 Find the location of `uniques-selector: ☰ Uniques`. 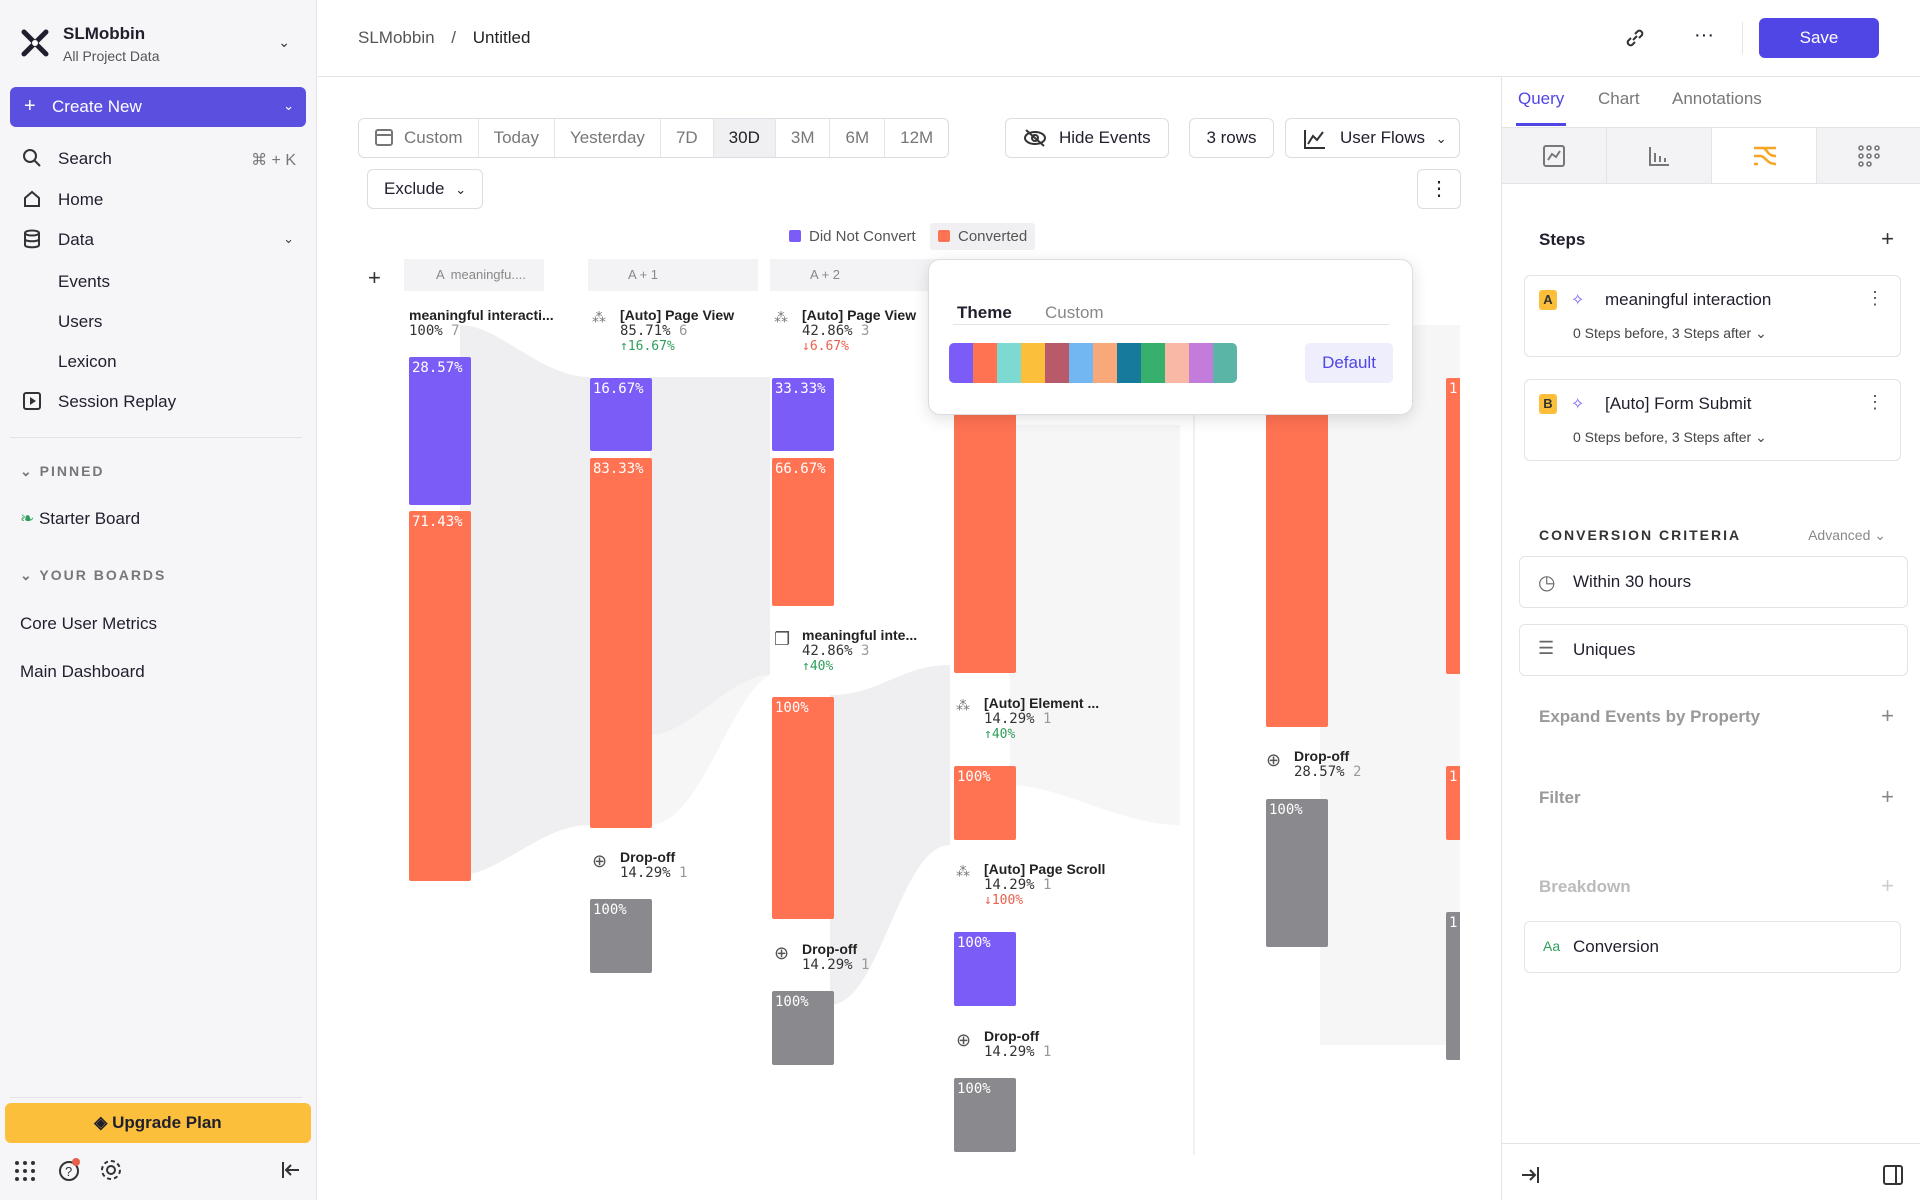

uniques-selector: ☰ Uniques is located at coordinates (1713, 650).